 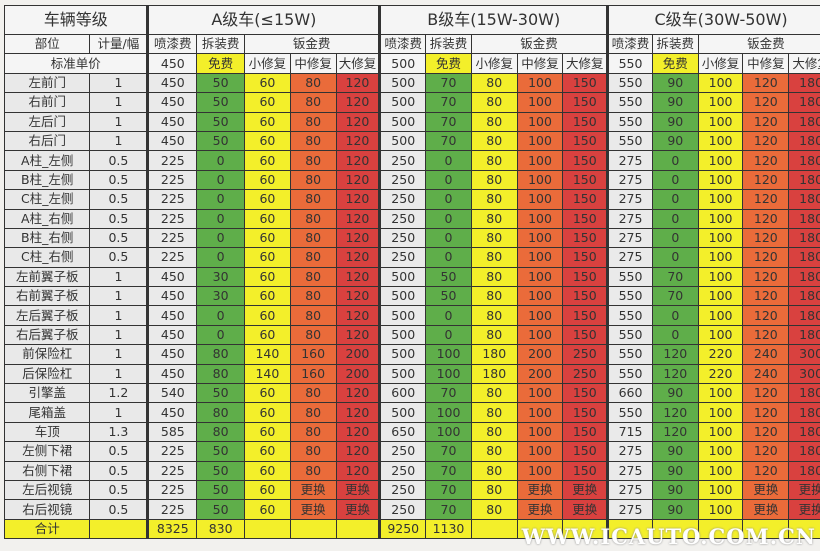 What do you see at coordinates (629, 44) in the screenshot?
I see `paint-header: 喷漆费` at bounding box center [629, 44].